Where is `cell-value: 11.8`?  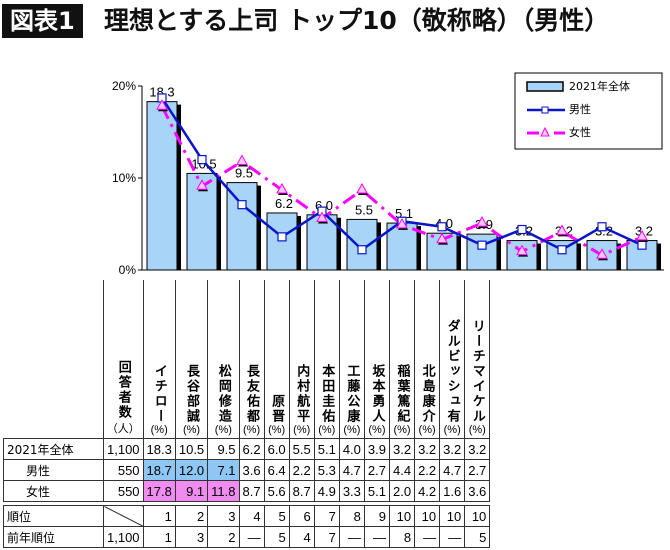 cell-value: 11.8 is located at coordinates (223, 491).